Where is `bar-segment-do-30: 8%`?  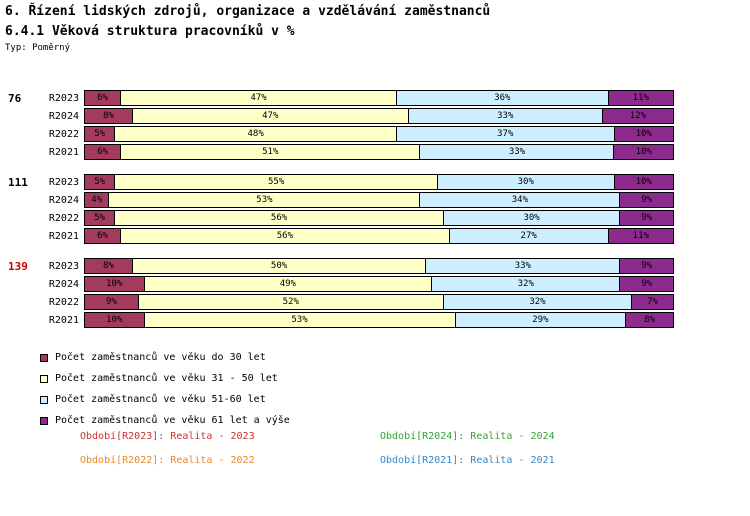 bar-segment-do-30: 8% is located at coordinates (108, 116).